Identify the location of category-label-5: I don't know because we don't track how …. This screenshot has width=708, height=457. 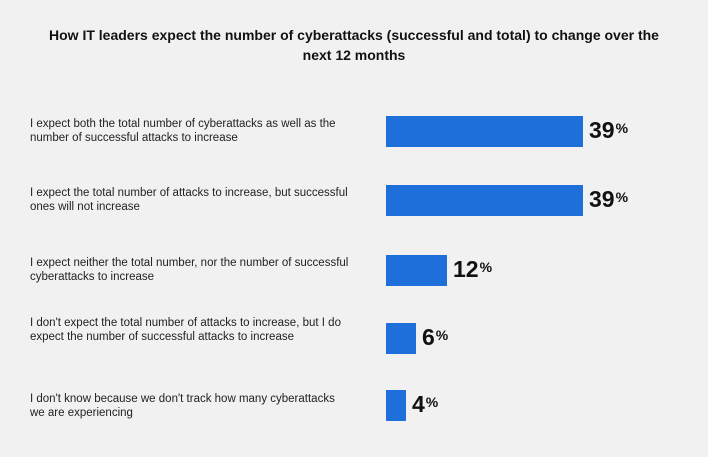
(182, 406).